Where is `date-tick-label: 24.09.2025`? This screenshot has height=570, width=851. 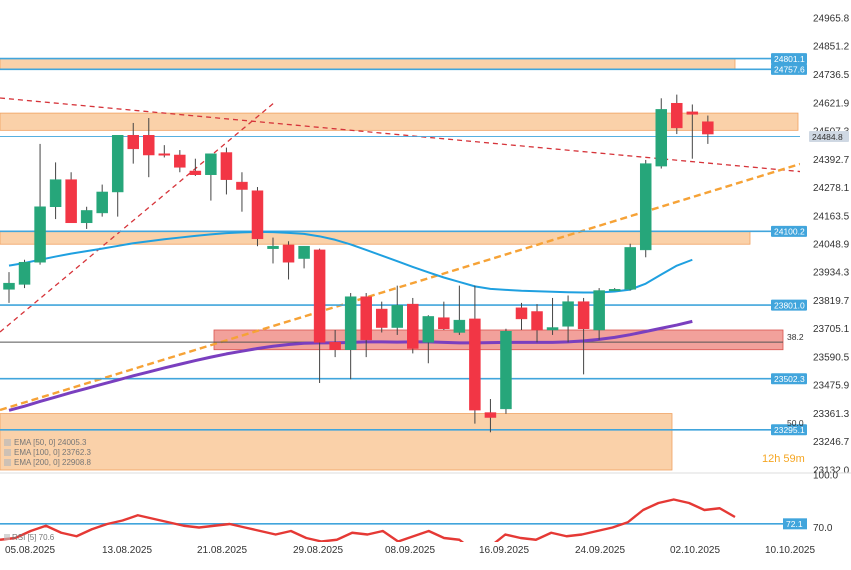 date-tick-label: 24.09.2025 is located at coordinates (600, 550).